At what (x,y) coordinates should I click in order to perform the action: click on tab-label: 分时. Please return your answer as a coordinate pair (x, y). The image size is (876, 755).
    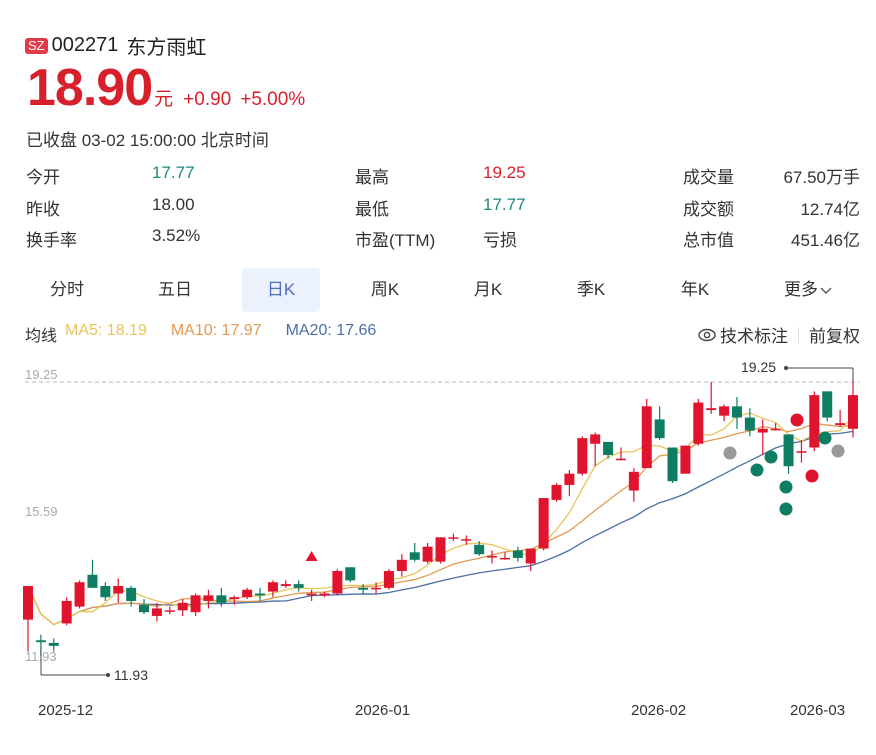
    Looking at the image, I should click on (67, 289).